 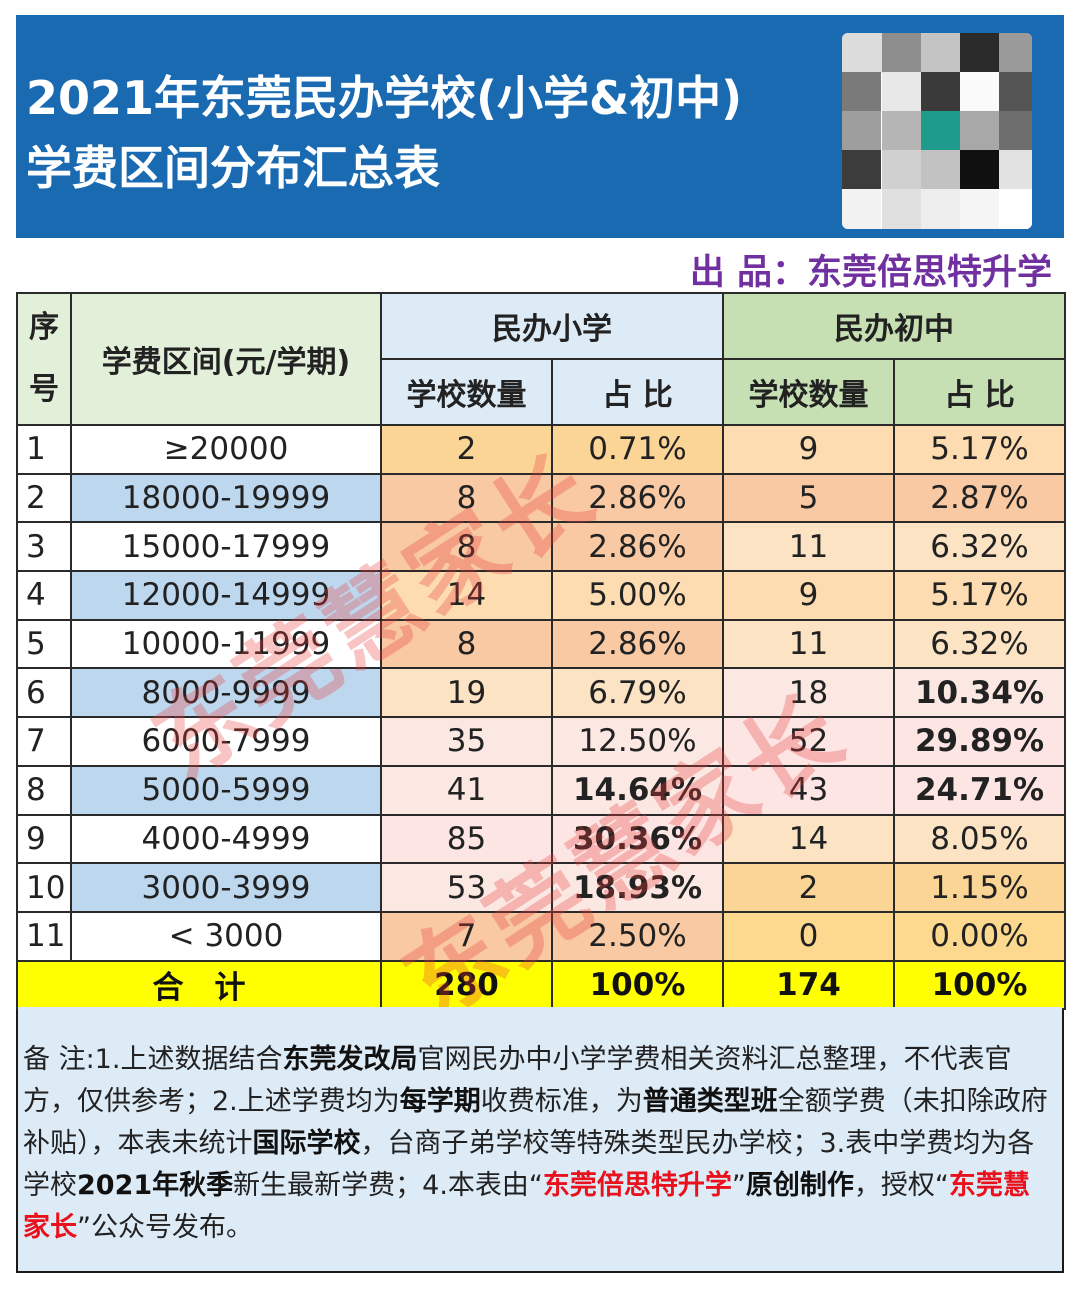 I want to click on row-middle-ratio: 10.34%, so click(x=979, y=693).